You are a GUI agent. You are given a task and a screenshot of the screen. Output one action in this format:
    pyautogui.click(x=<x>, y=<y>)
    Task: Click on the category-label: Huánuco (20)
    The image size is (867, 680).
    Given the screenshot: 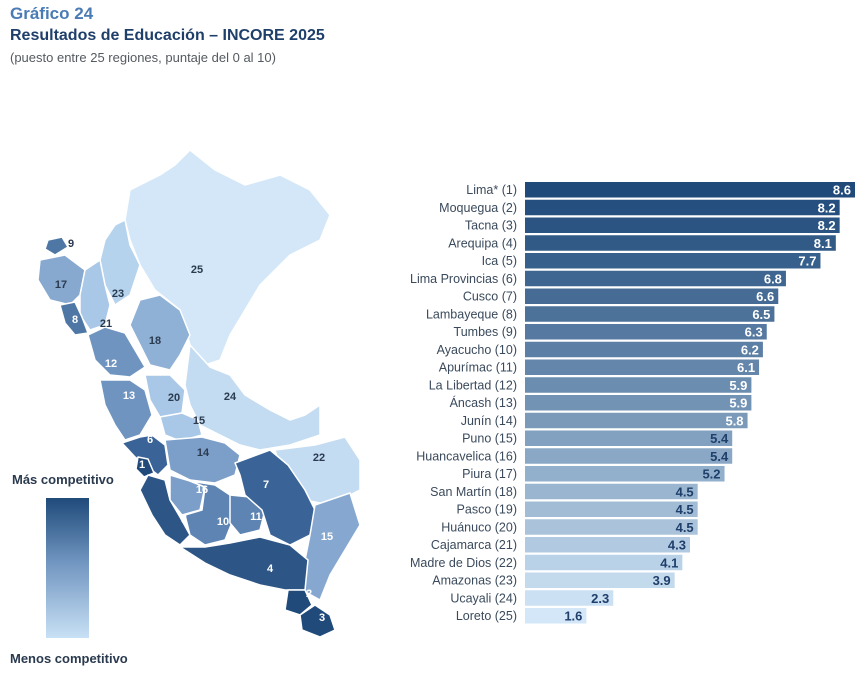 What is the action you would take?
    pyautogui.click(x=479, y=527)
    